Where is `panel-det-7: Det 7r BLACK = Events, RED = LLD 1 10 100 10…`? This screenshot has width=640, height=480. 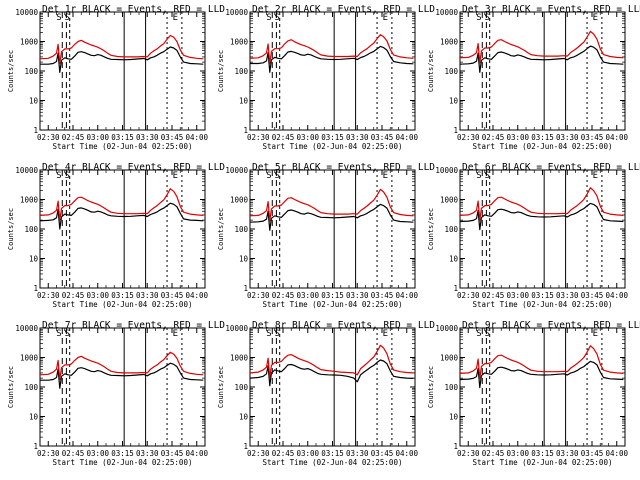
panel-det-7: Det 7r BLACK = Events, RED = LLD 1 10 100 10… is located at coordinates (116, 393).